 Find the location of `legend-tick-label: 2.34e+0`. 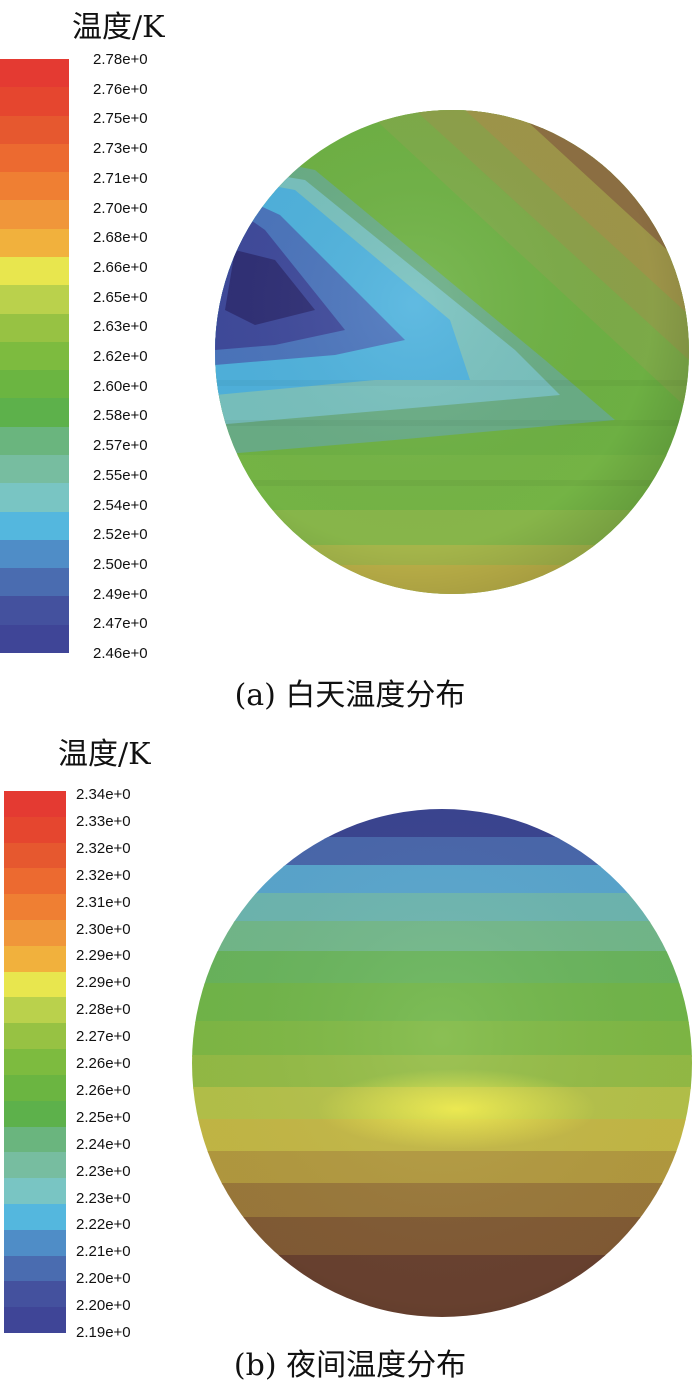

legend-tick-label: 2.34e+0 is located at coordinates (103, 794).